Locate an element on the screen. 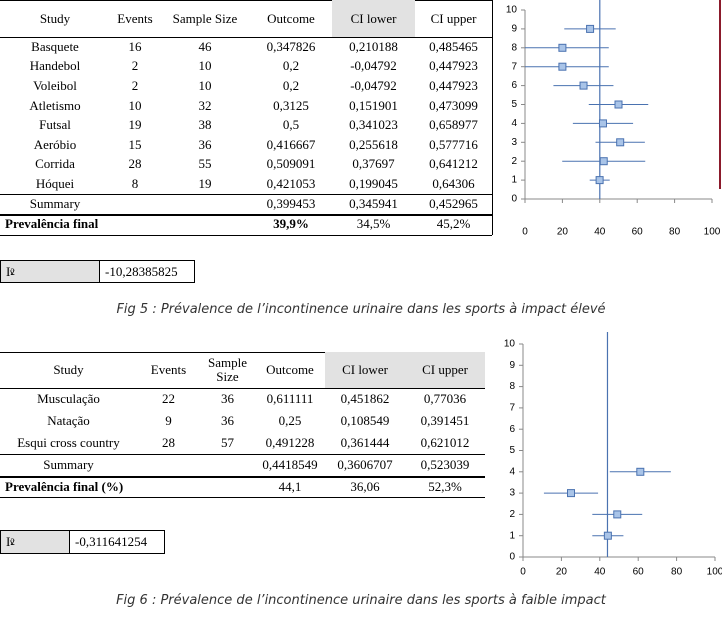 The height and width of the screenshot is (620, 722). table-cell: 9 is located at coordinates (168, 420).